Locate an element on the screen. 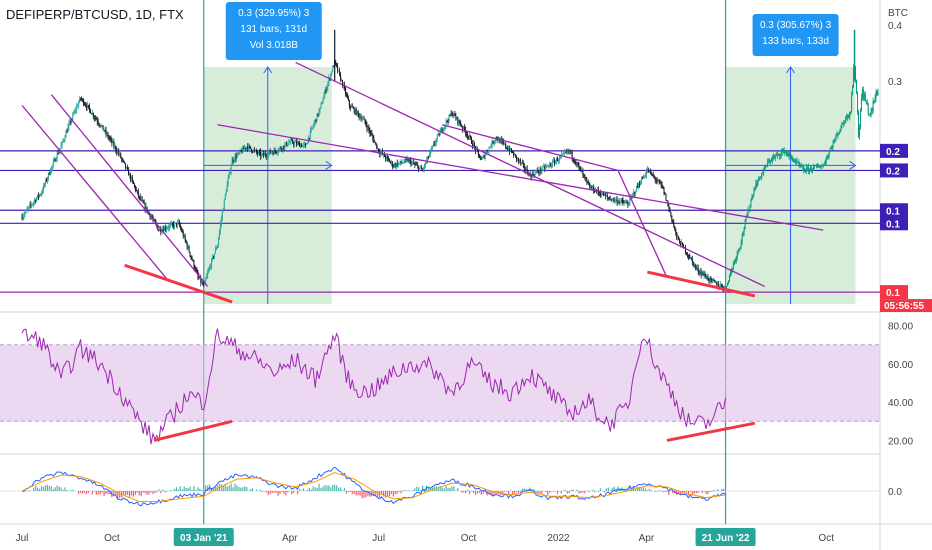  tooltip-line: 133 bars, 133d is located at coordinates (795, 41).